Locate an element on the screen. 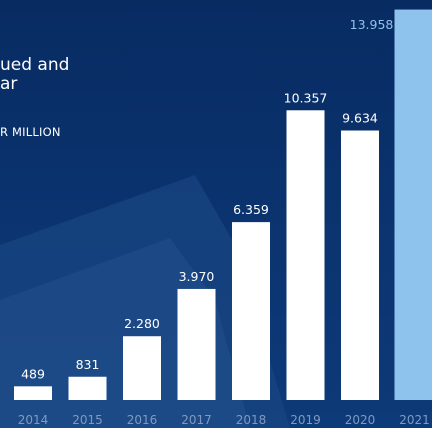 The height and width of the screenshot is (428, 432). tick-label-2014: 2014 is located at coordinates (33, 420).